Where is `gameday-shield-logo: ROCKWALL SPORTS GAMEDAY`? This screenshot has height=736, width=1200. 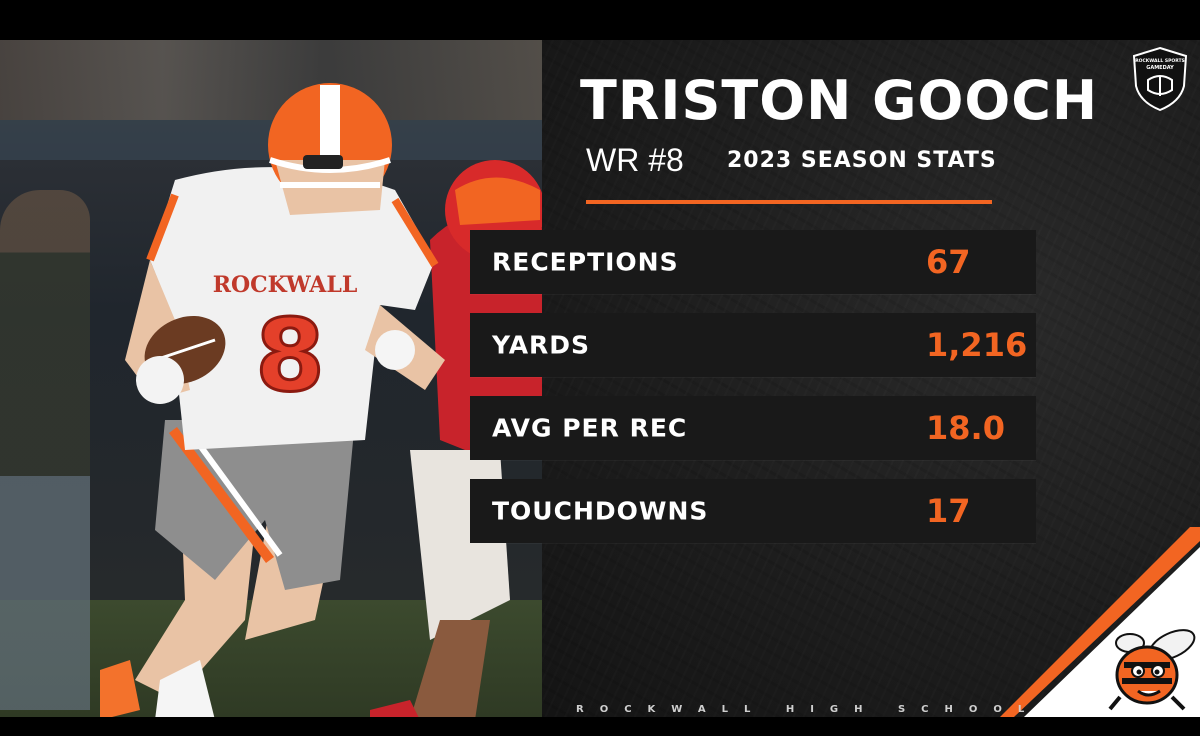
gameday-shield-logo: ROCKWALL SPORTS GAMEDAY is located at coordinates (1160, 79).